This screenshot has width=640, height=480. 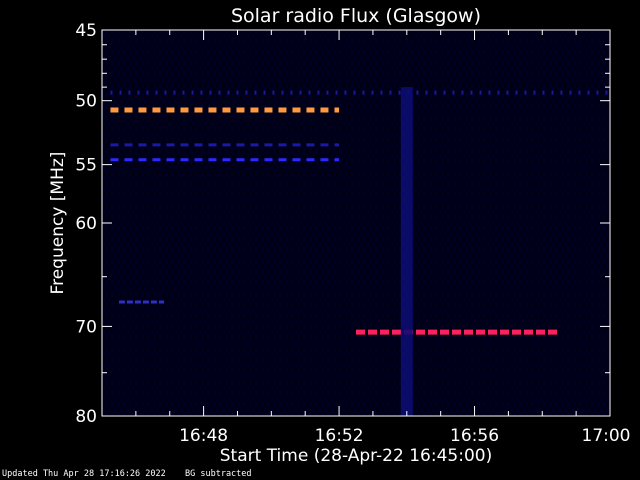 I want to click on x-tick-label: 16:56, so click(x=474, y=436).